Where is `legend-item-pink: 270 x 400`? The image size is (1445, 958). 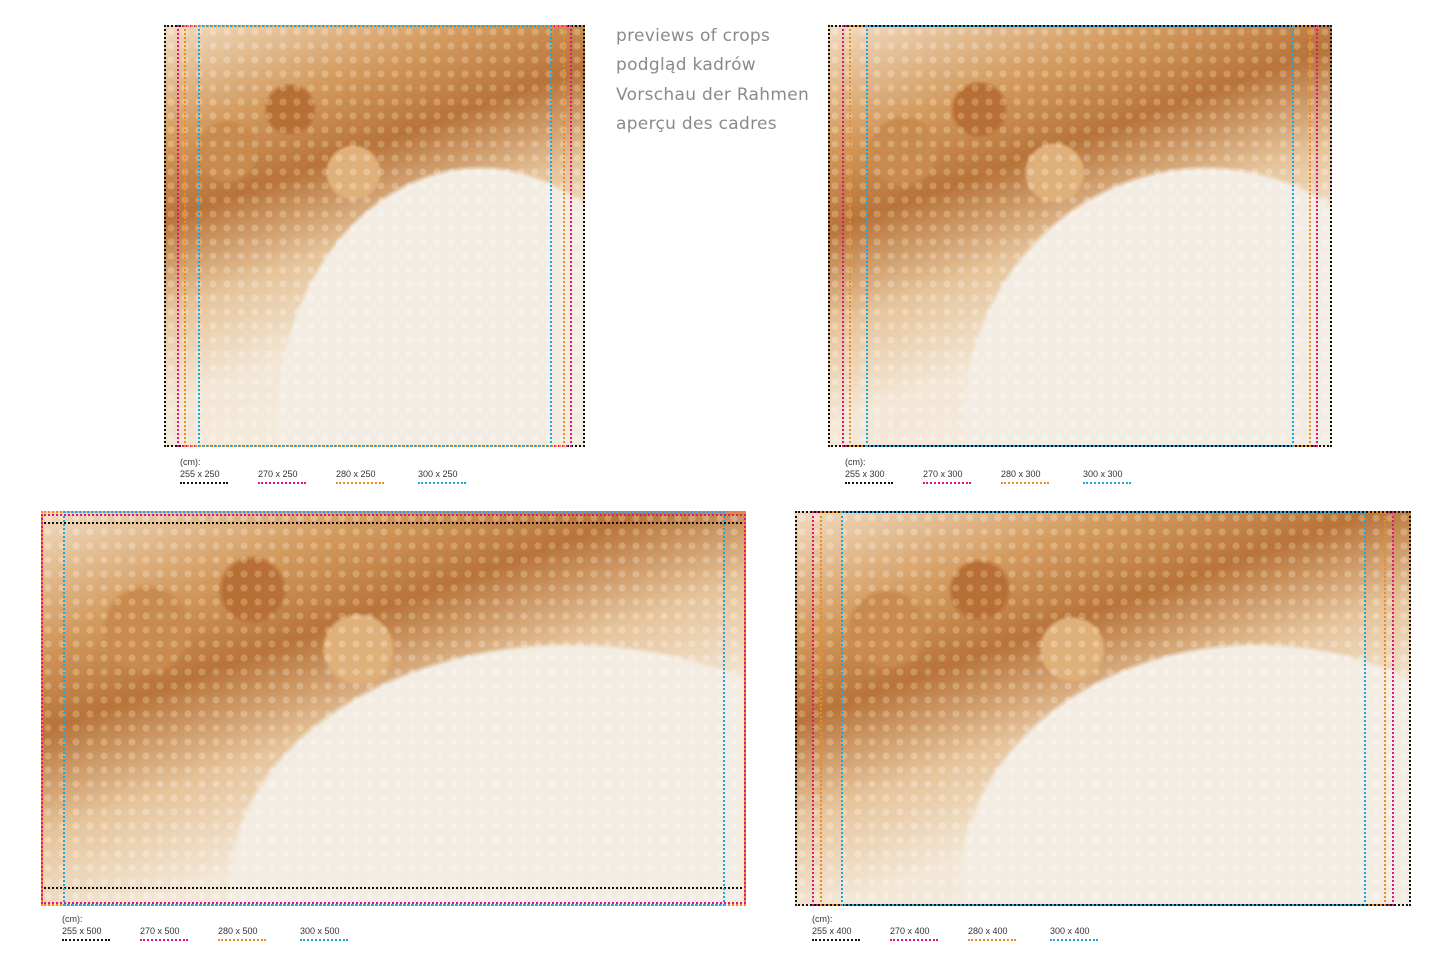
legend-item-pink: 270 x 400 is located at coordinates (920, 935).